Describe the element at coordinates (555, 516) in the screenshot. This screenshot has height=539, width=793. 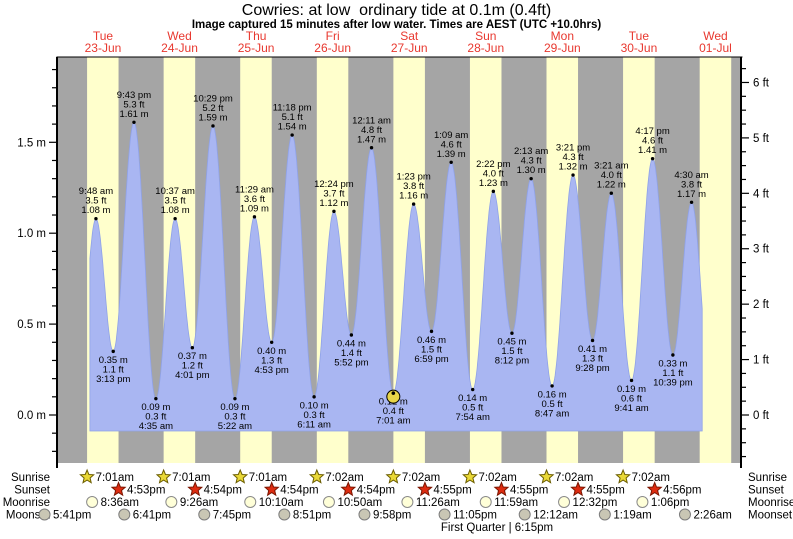
I see `moonset-time: 12:12am` at that location.